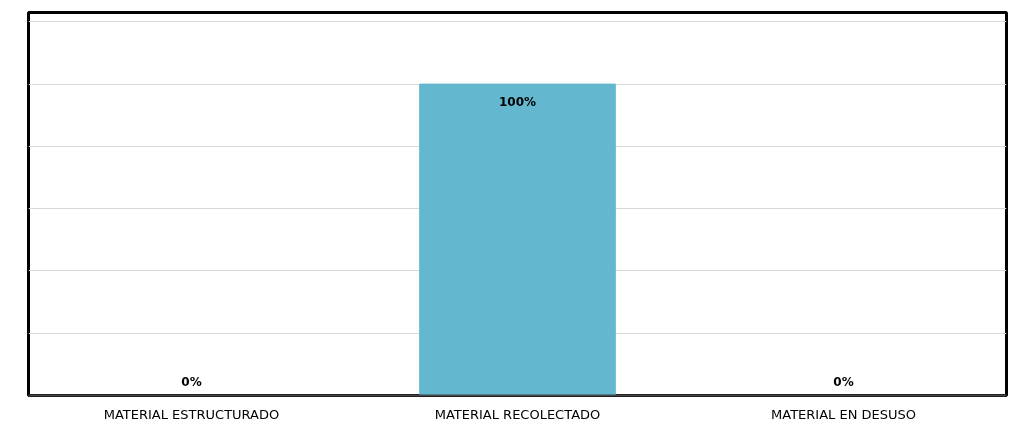  I want to click on x-tick-label: MATERIAL RECOLECTADO, so click(517, 414).